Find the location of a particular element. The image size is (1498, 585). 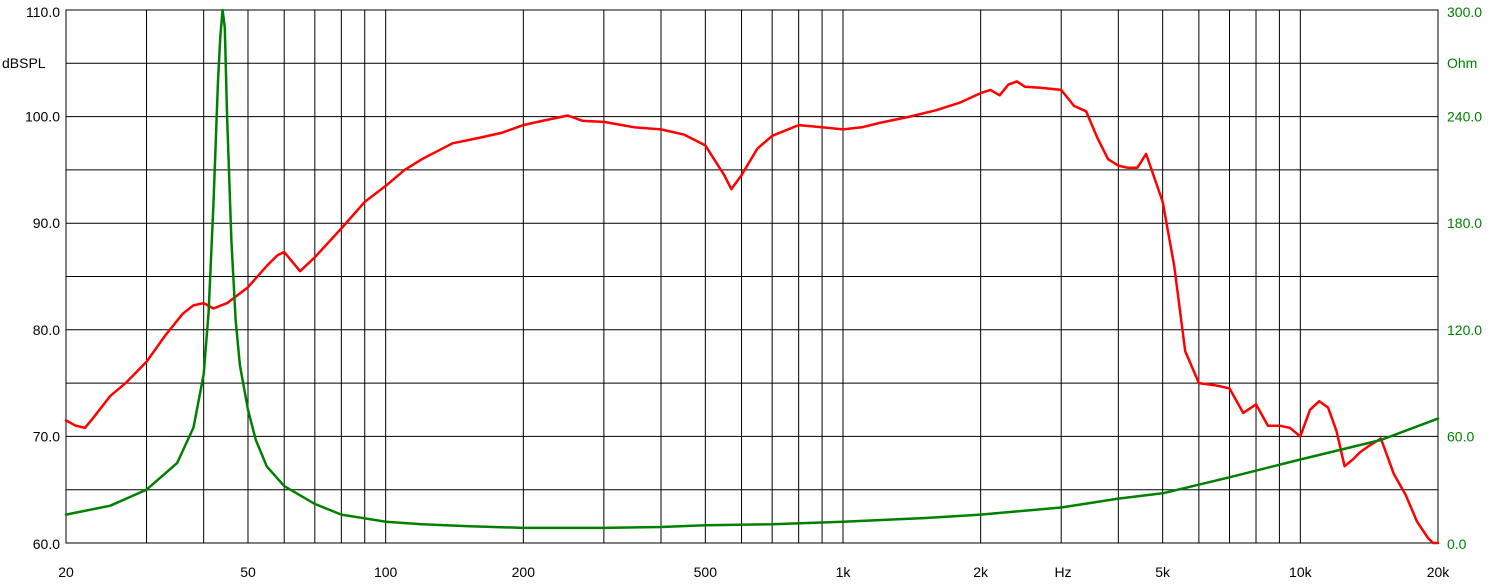

y-left-tick-label: 80.0 is located at coordinates (46, 330).